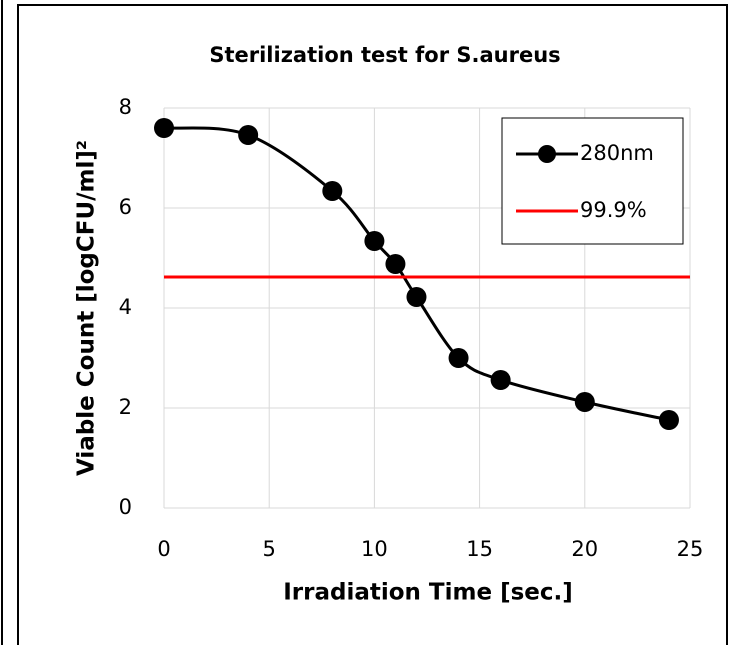 Image resolution: width=740 pixels, height=645 pixels. Describe the element at coordinates (428, 593) in the screenshot. I see `x-axis-label: Irradiation Time [sec.]` at that location.